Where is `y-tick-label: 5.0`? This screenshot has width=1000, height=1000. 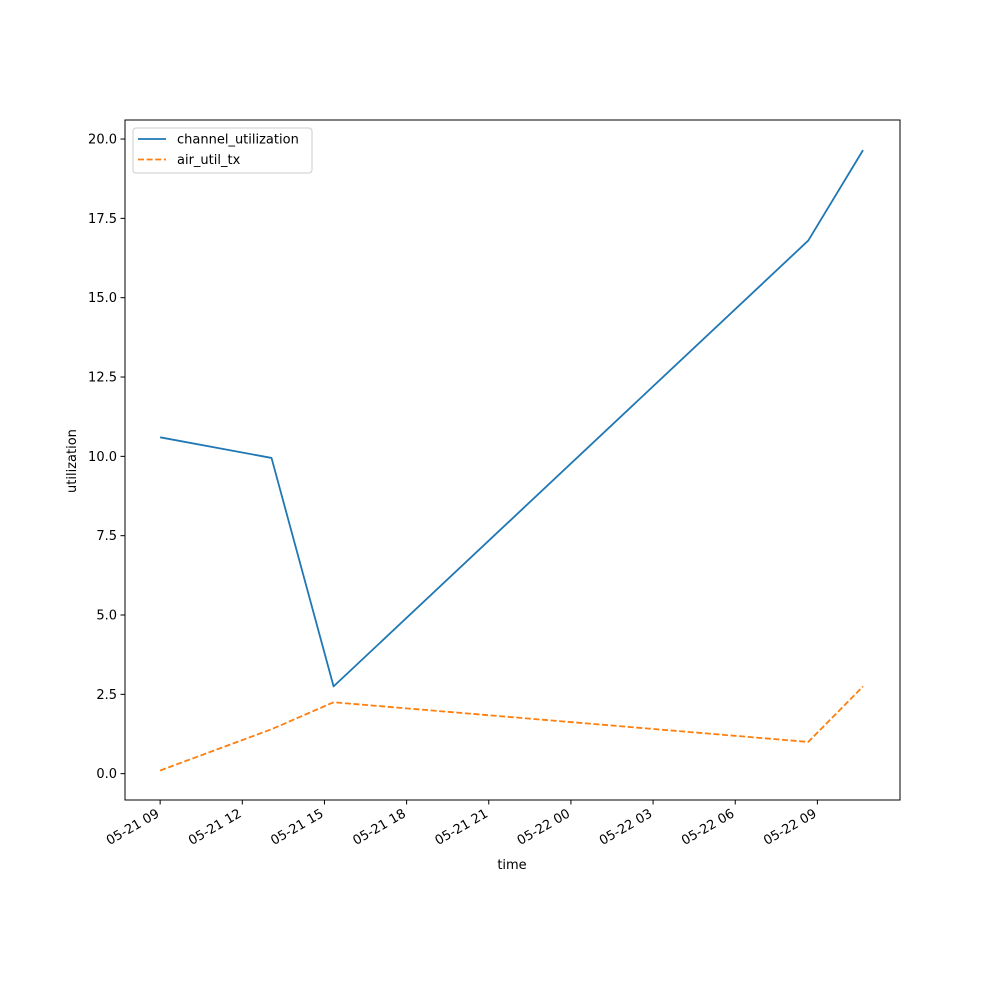
y-tick-label: 5.0 is located at coordinates (106, 616).